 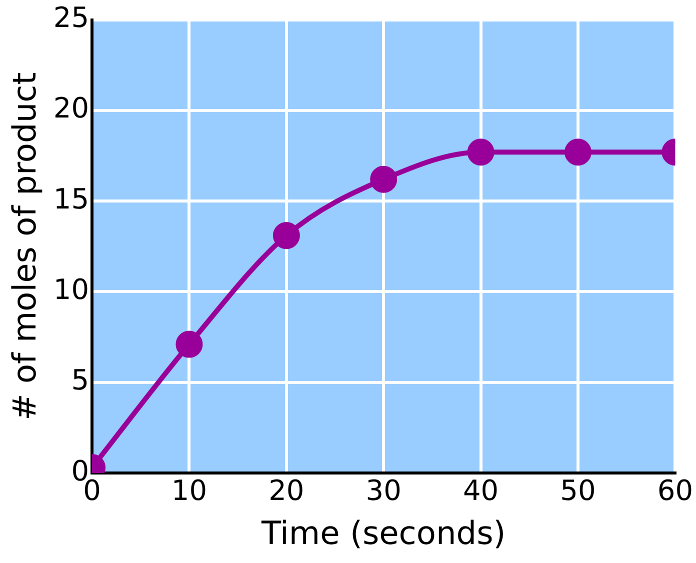 What do you see at coordinates (480, 491) in the screenshot?
I see `x-tick-label: 40` at bounding box center [480, 491].